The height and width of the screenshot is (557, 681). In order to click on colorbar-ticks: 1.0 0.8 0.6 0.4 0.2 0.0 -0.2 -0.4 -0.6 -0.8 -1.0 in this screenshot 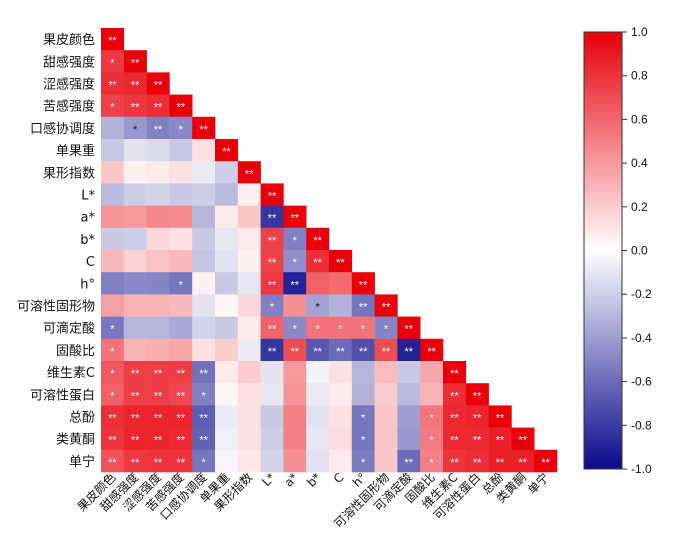, I will do `click(637, 250)`.